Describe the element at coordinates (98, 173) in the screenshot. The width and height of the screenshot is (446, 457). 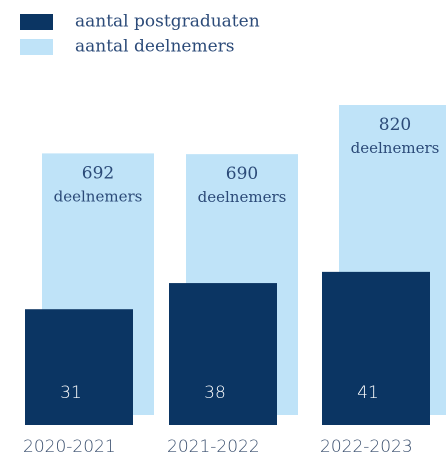
I see `data-label-line: 692` at that location.